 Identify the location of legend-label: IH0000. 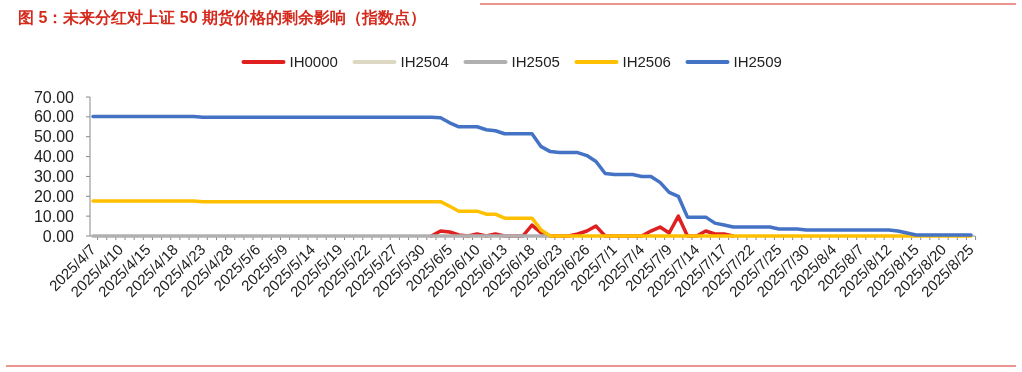
(313, 62).